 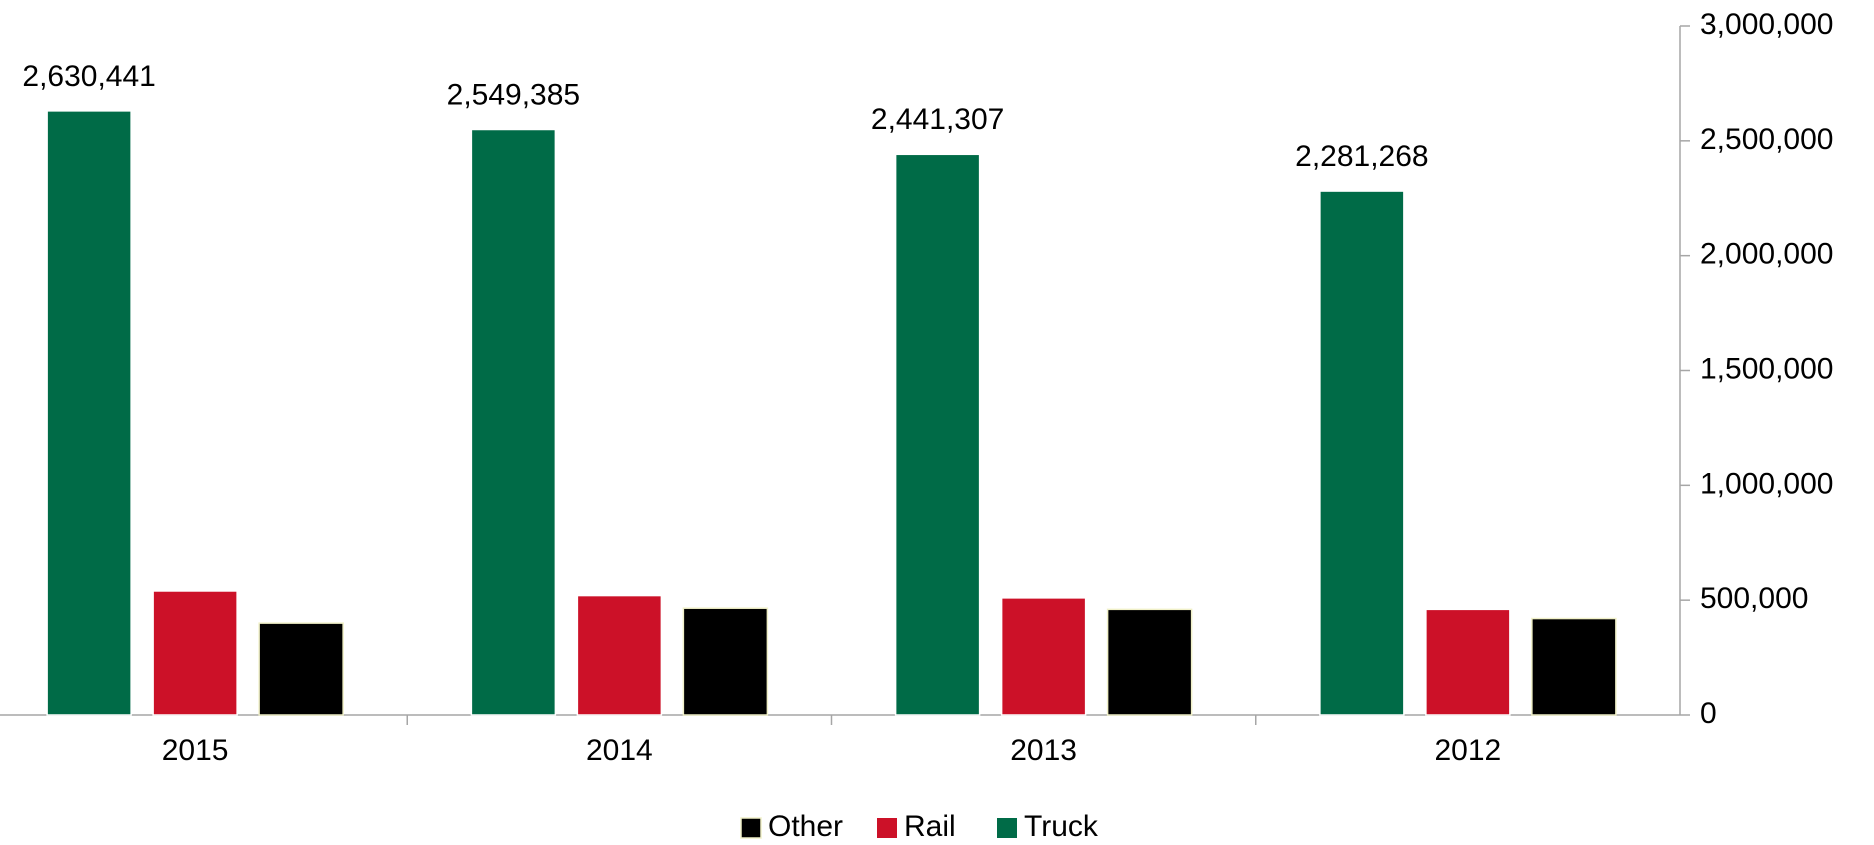 I want to click on y-tick-label: 500,000, so click(x=1754, y=598).